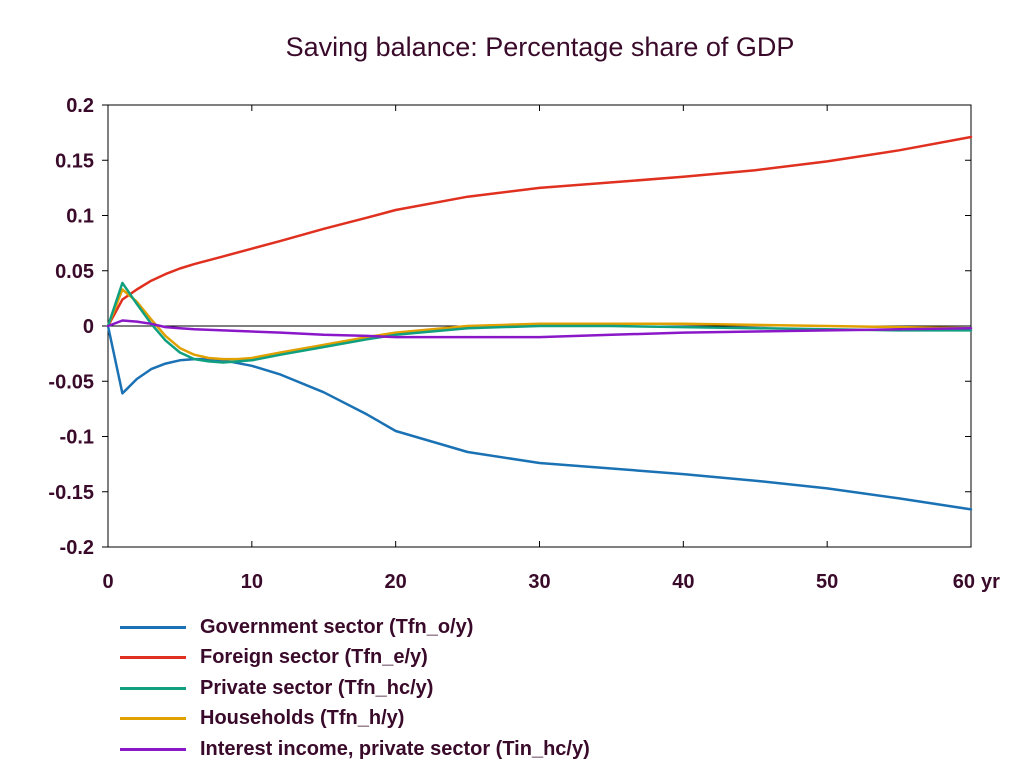 The width and height of the screenshot is (1024, 778). What do you see at coordinates (540, 47) in the screenshot?
I see `chart-title: Saving balance: Percentage share of GDP` at bounding box center [540, 47].